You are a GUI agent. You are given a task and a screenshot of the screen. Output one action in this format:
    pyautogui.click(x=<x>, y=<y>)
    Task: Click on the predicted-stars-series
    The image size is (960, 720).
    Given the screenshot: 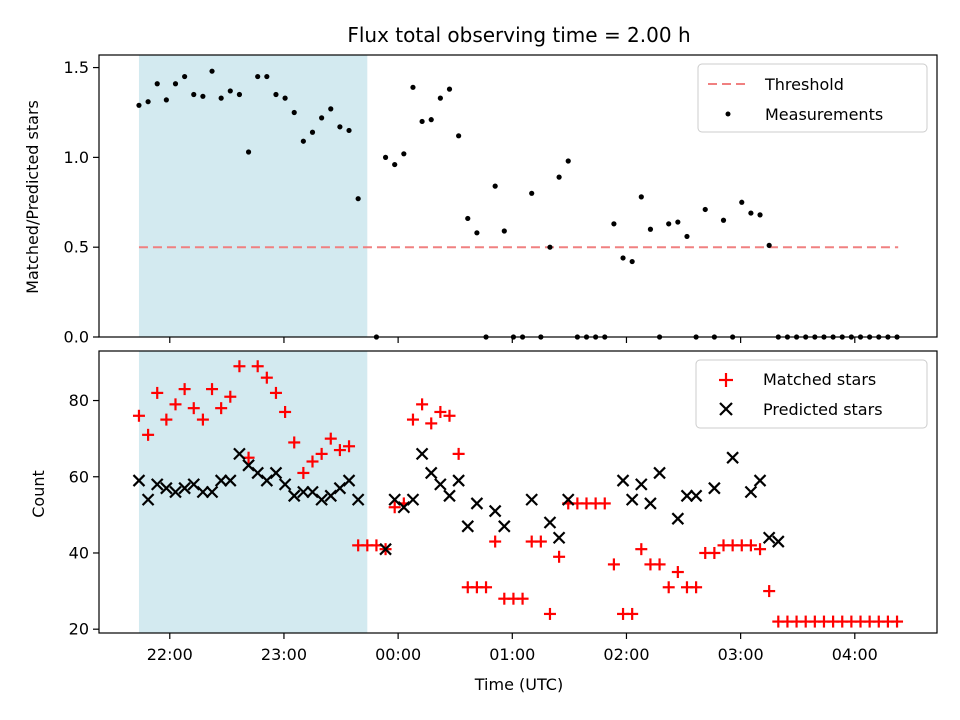 What is the action you would take?
    pyautogui.click(x=458, y=501)
    